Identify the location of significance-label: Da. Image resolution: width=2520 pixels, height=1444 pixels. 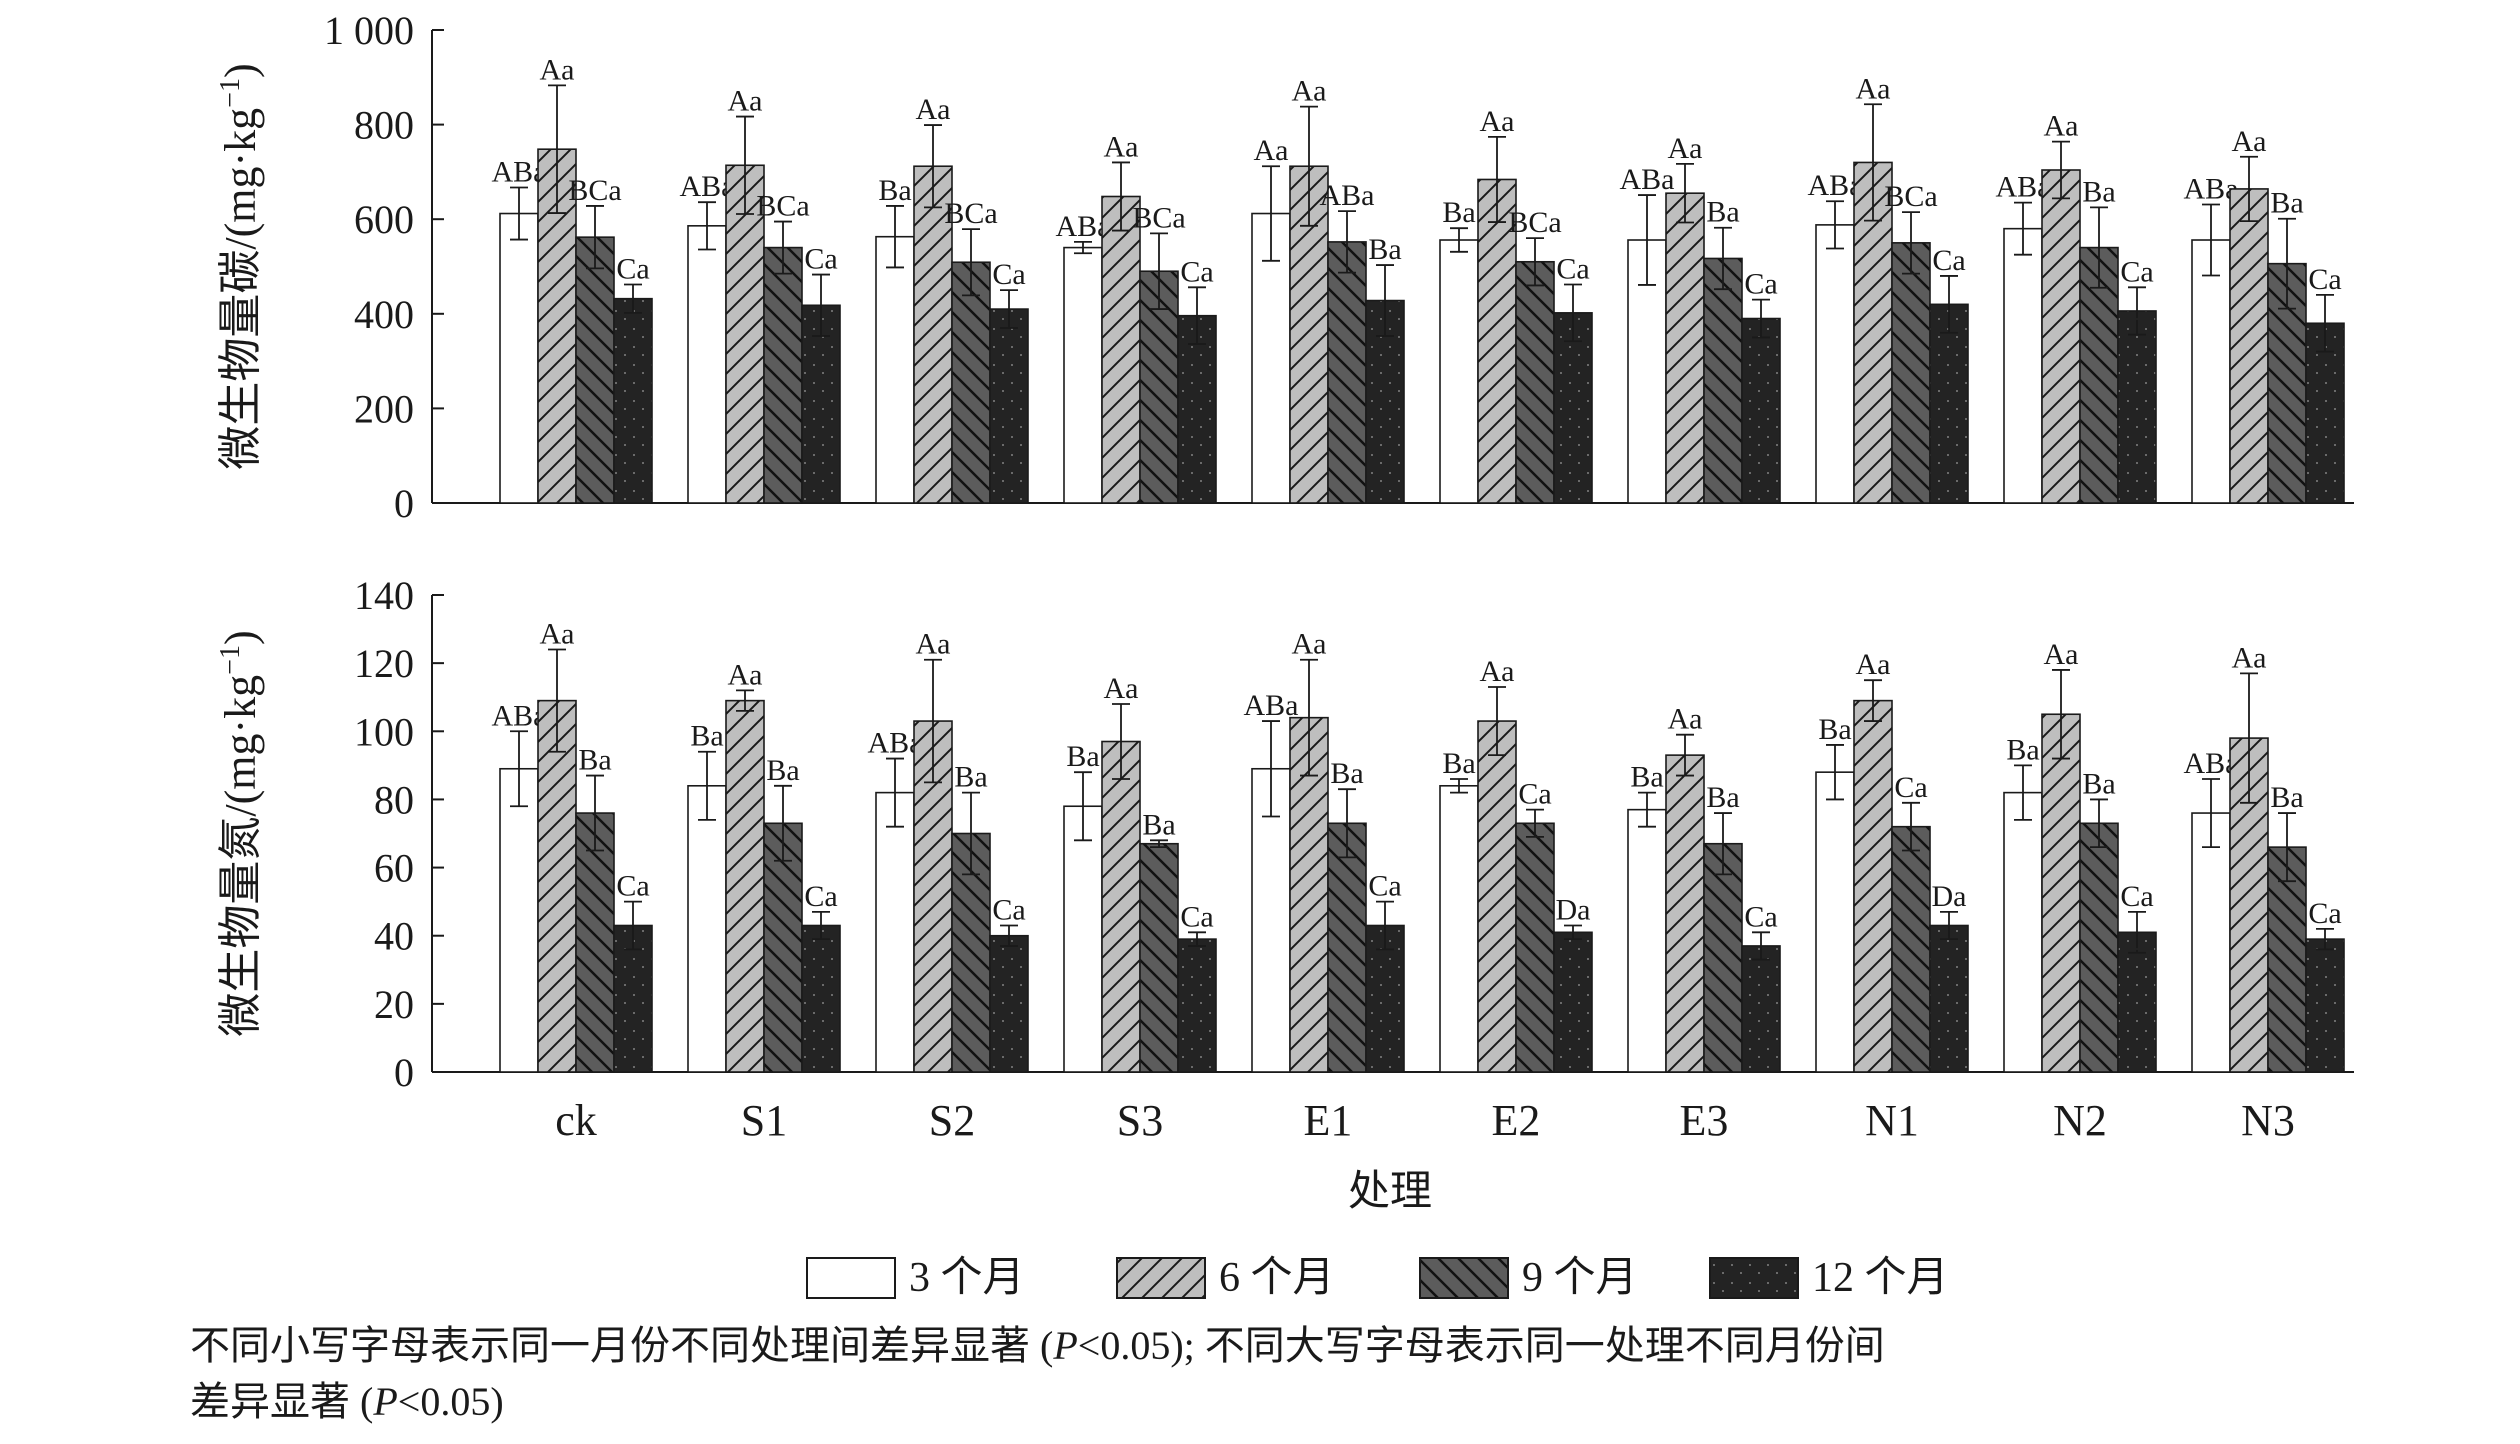
(1573, 909).